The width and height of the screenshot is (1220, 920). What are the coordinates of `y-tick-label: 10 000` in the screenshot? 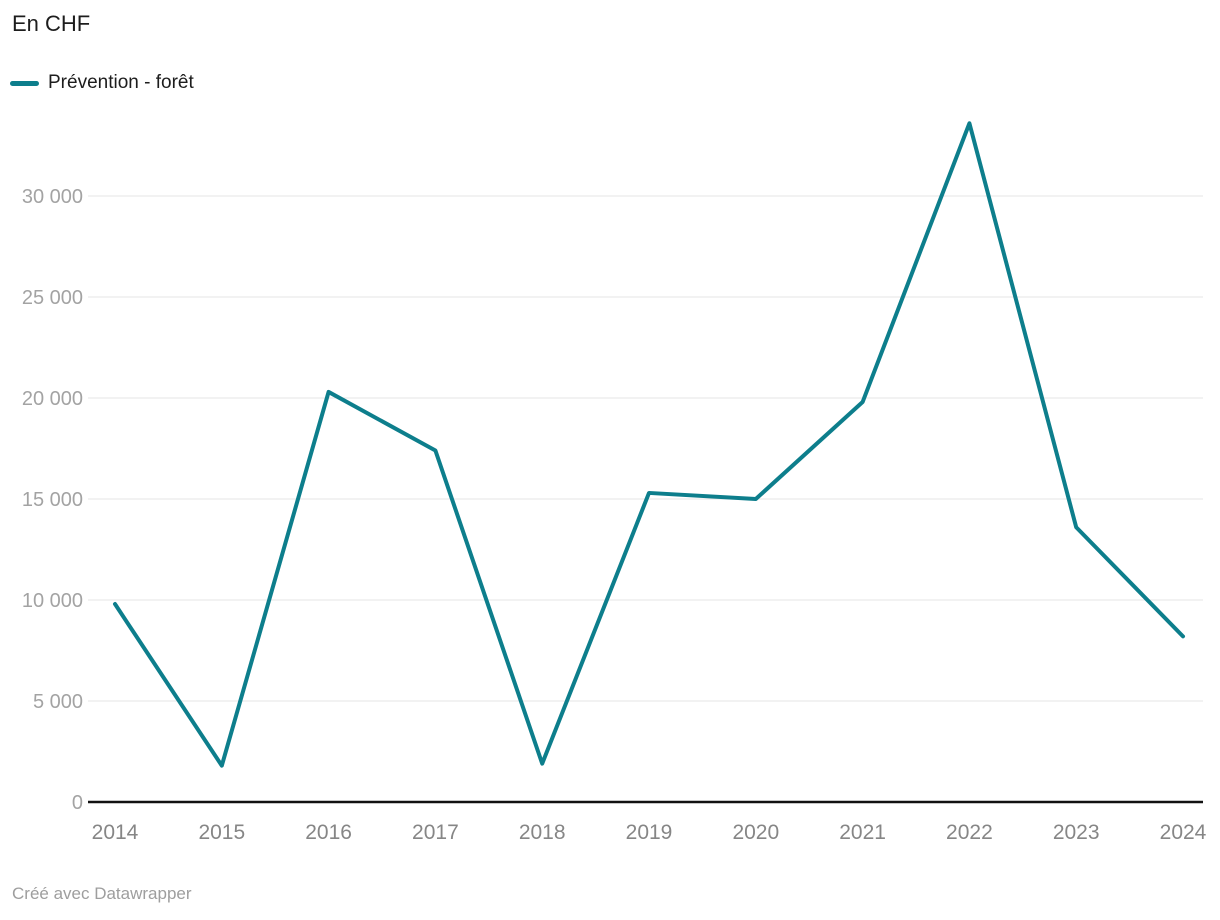 It's located at (52, 601).